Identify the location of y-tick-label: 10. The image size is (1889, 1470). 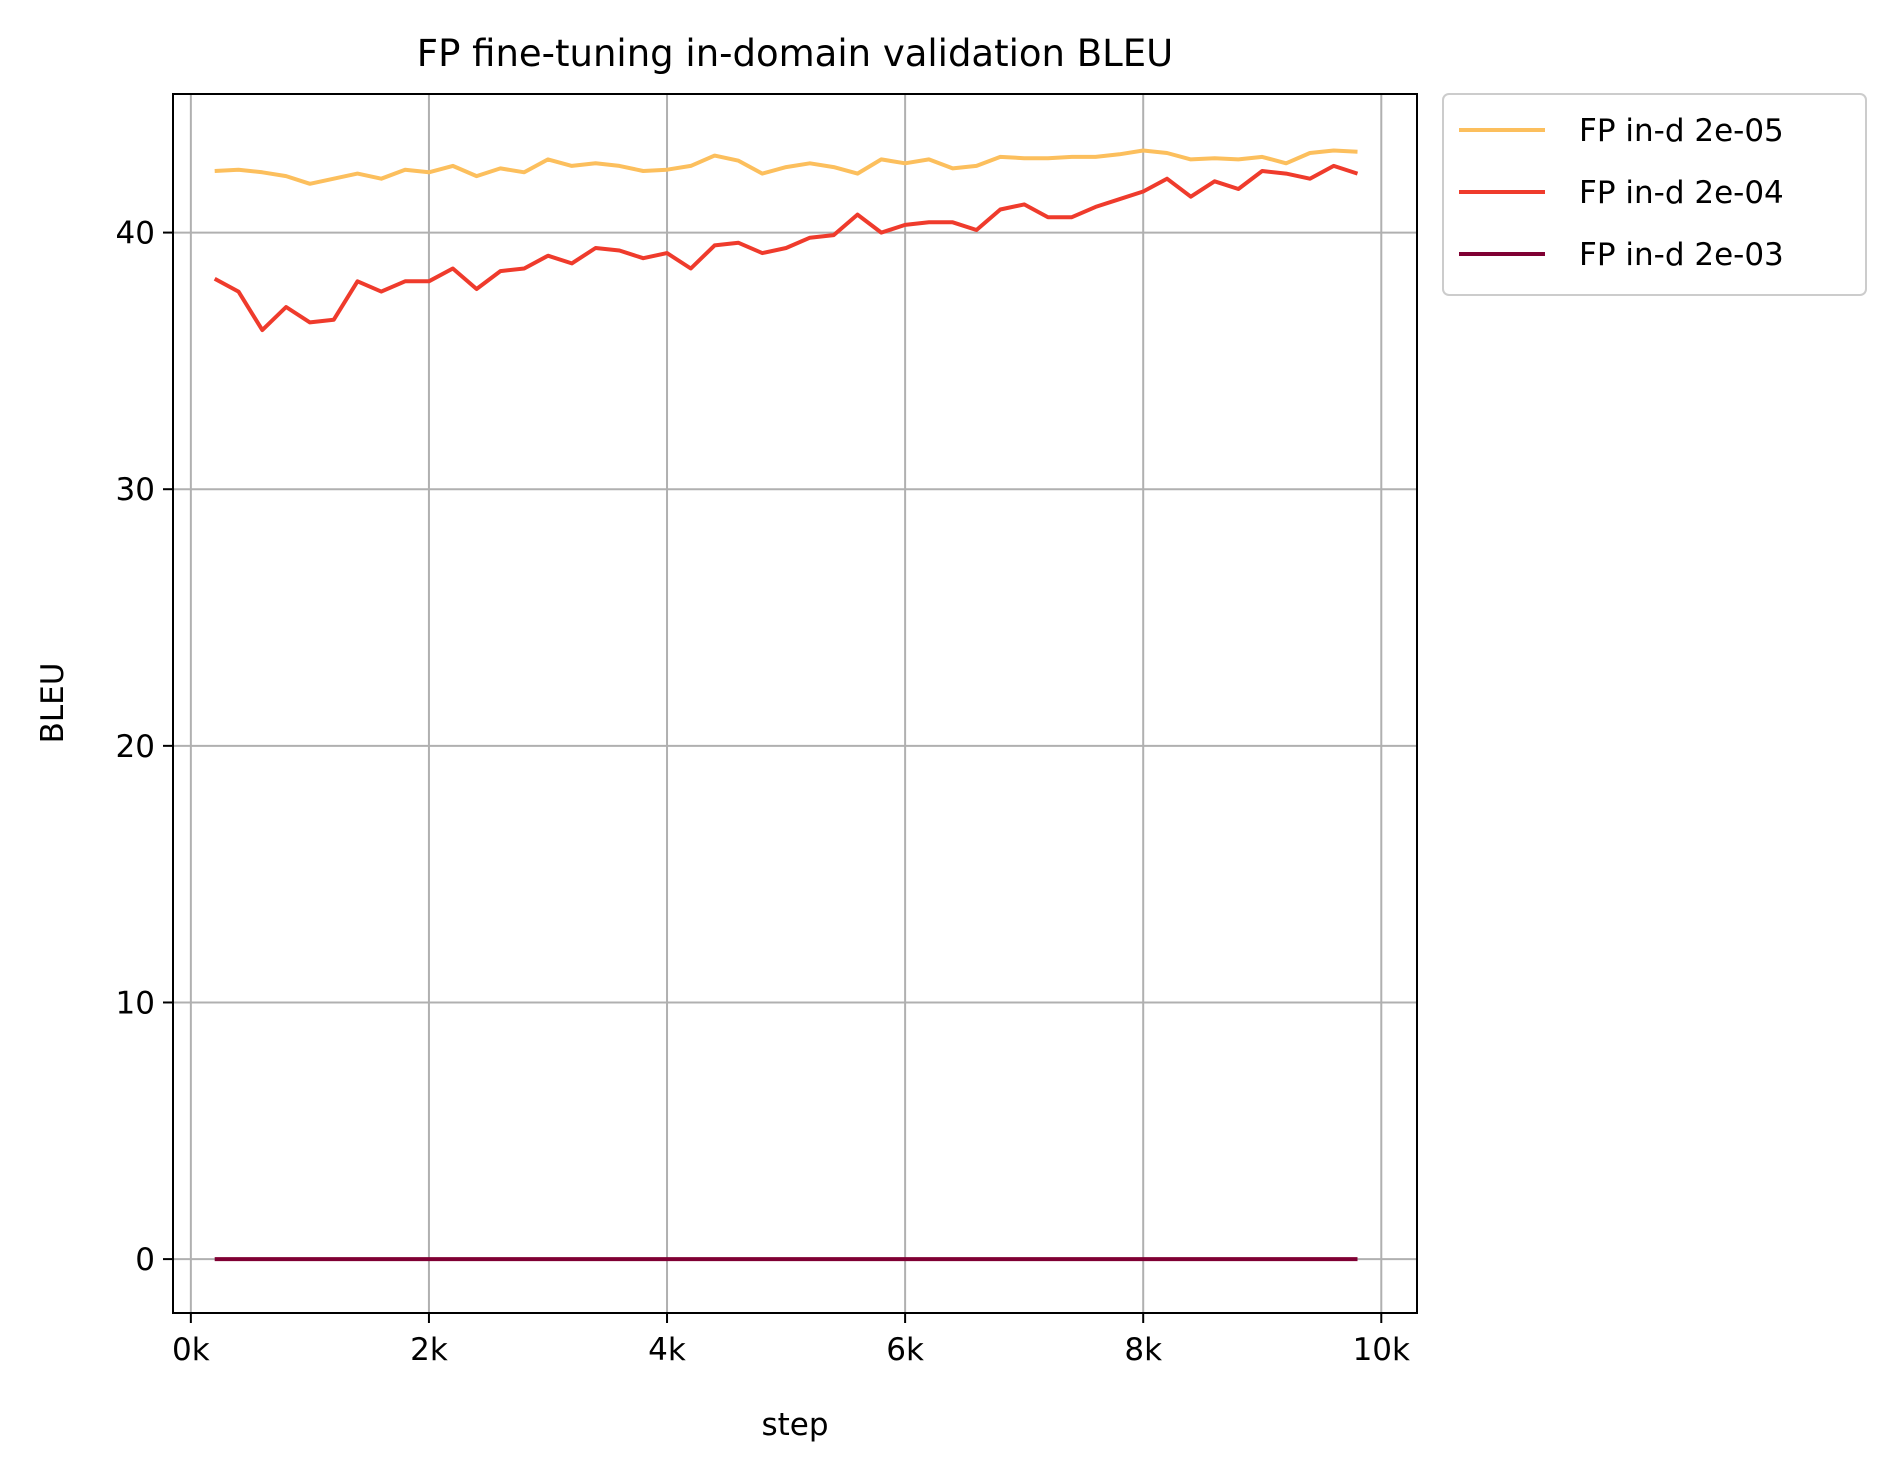
(135, 1003).